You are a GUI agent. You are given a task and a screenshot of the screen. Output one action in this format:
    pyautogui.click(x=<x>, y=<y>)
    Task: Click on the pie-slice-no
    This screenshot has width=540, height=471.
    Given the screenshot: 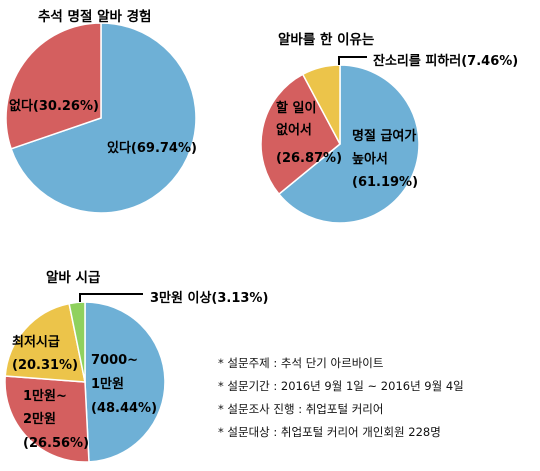 What is the action you would take?
    pyautogui.click(x=53, y=86)
    